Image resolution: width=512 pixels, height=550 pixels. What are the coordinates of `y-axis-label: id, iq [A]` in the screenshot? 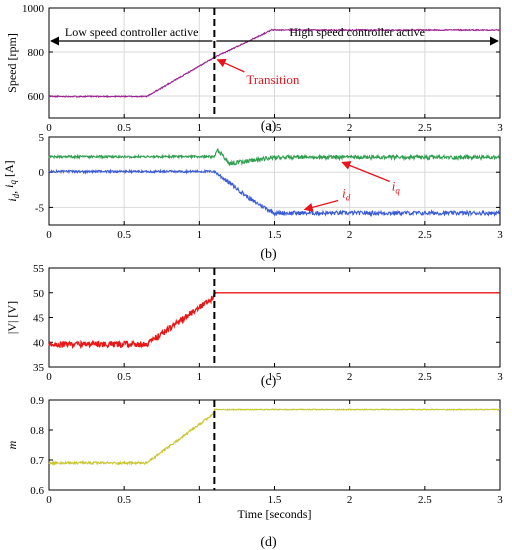 It's located at (11, 180).